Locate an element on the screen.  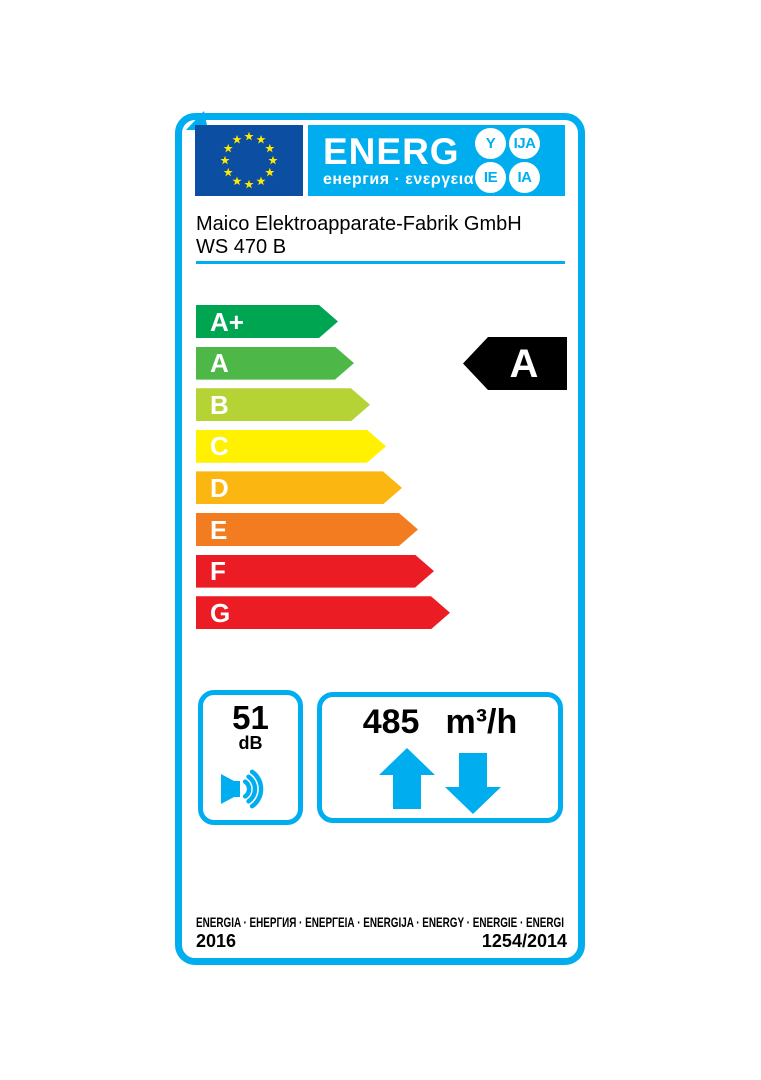
noise-box: 51 dB is located at coordinates (250, 757).